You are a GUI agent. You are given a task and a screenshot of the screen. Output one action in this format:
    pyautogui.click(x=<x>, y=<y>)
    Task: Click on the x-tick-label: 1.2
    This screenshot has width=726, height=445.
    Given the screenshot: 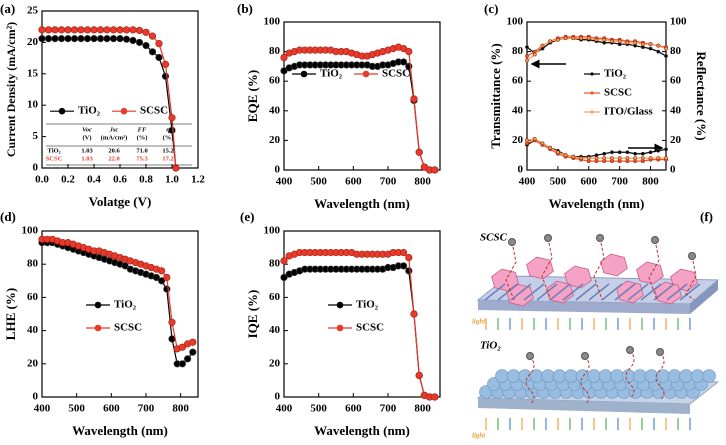 What is the action you would take?
    pyautogui.click(x=198, y=180)
    